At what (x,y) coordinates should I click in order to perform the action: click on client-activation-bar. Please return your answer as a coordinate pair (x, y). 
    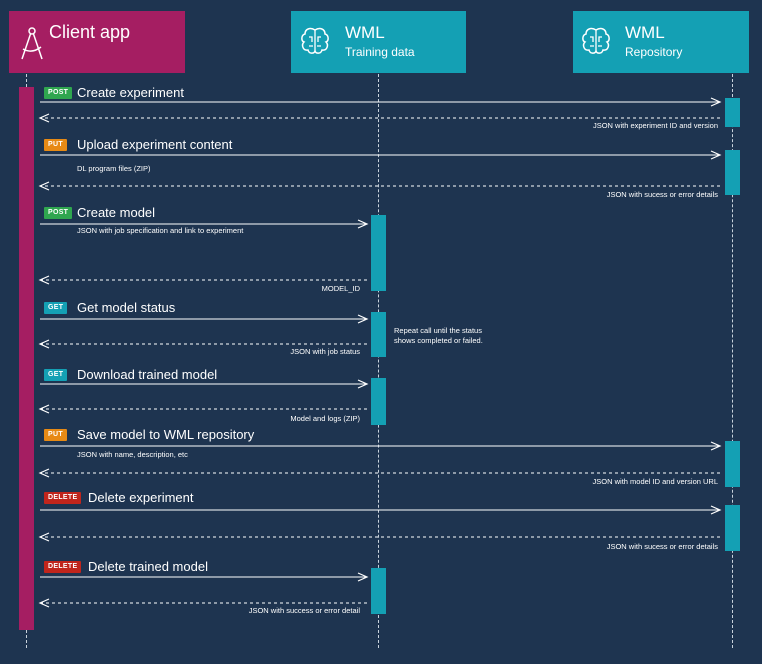
    Looking at the image, I should click on (26, 358).